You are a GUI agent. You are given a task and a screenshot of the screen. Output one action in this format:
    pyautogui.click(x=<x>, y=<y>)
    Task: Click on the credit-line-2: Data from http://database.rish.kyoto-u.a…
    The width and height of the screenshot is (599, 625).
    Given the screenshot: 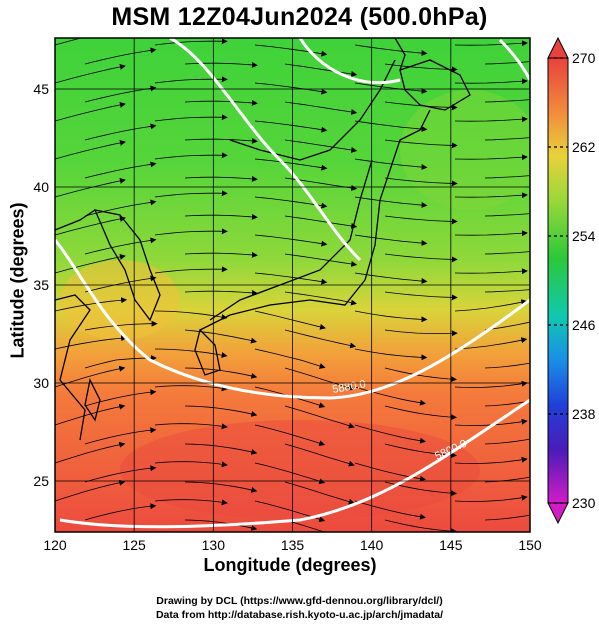 What is the action you would take?
    pyautogui.click(x=299, y=615)
    